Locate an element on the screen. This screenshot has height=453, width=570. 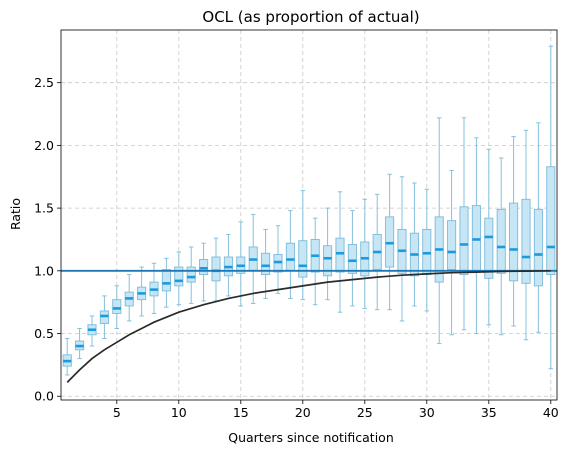
x-tick-label: 10 is located at coordinates (179, 412).